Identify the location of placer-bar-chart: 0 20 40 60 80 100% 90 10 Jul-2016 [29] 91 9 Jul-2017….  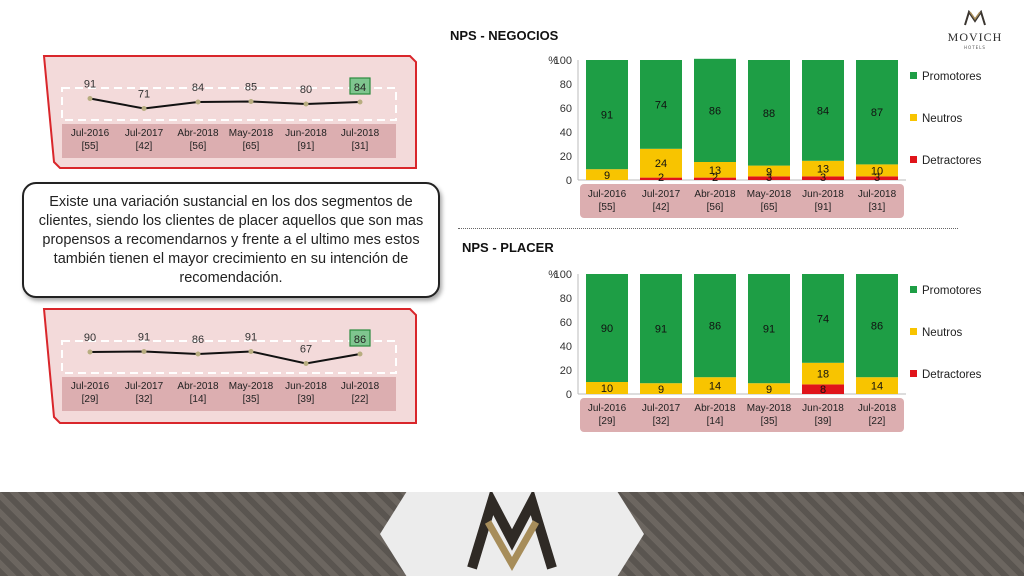
(765, 350).